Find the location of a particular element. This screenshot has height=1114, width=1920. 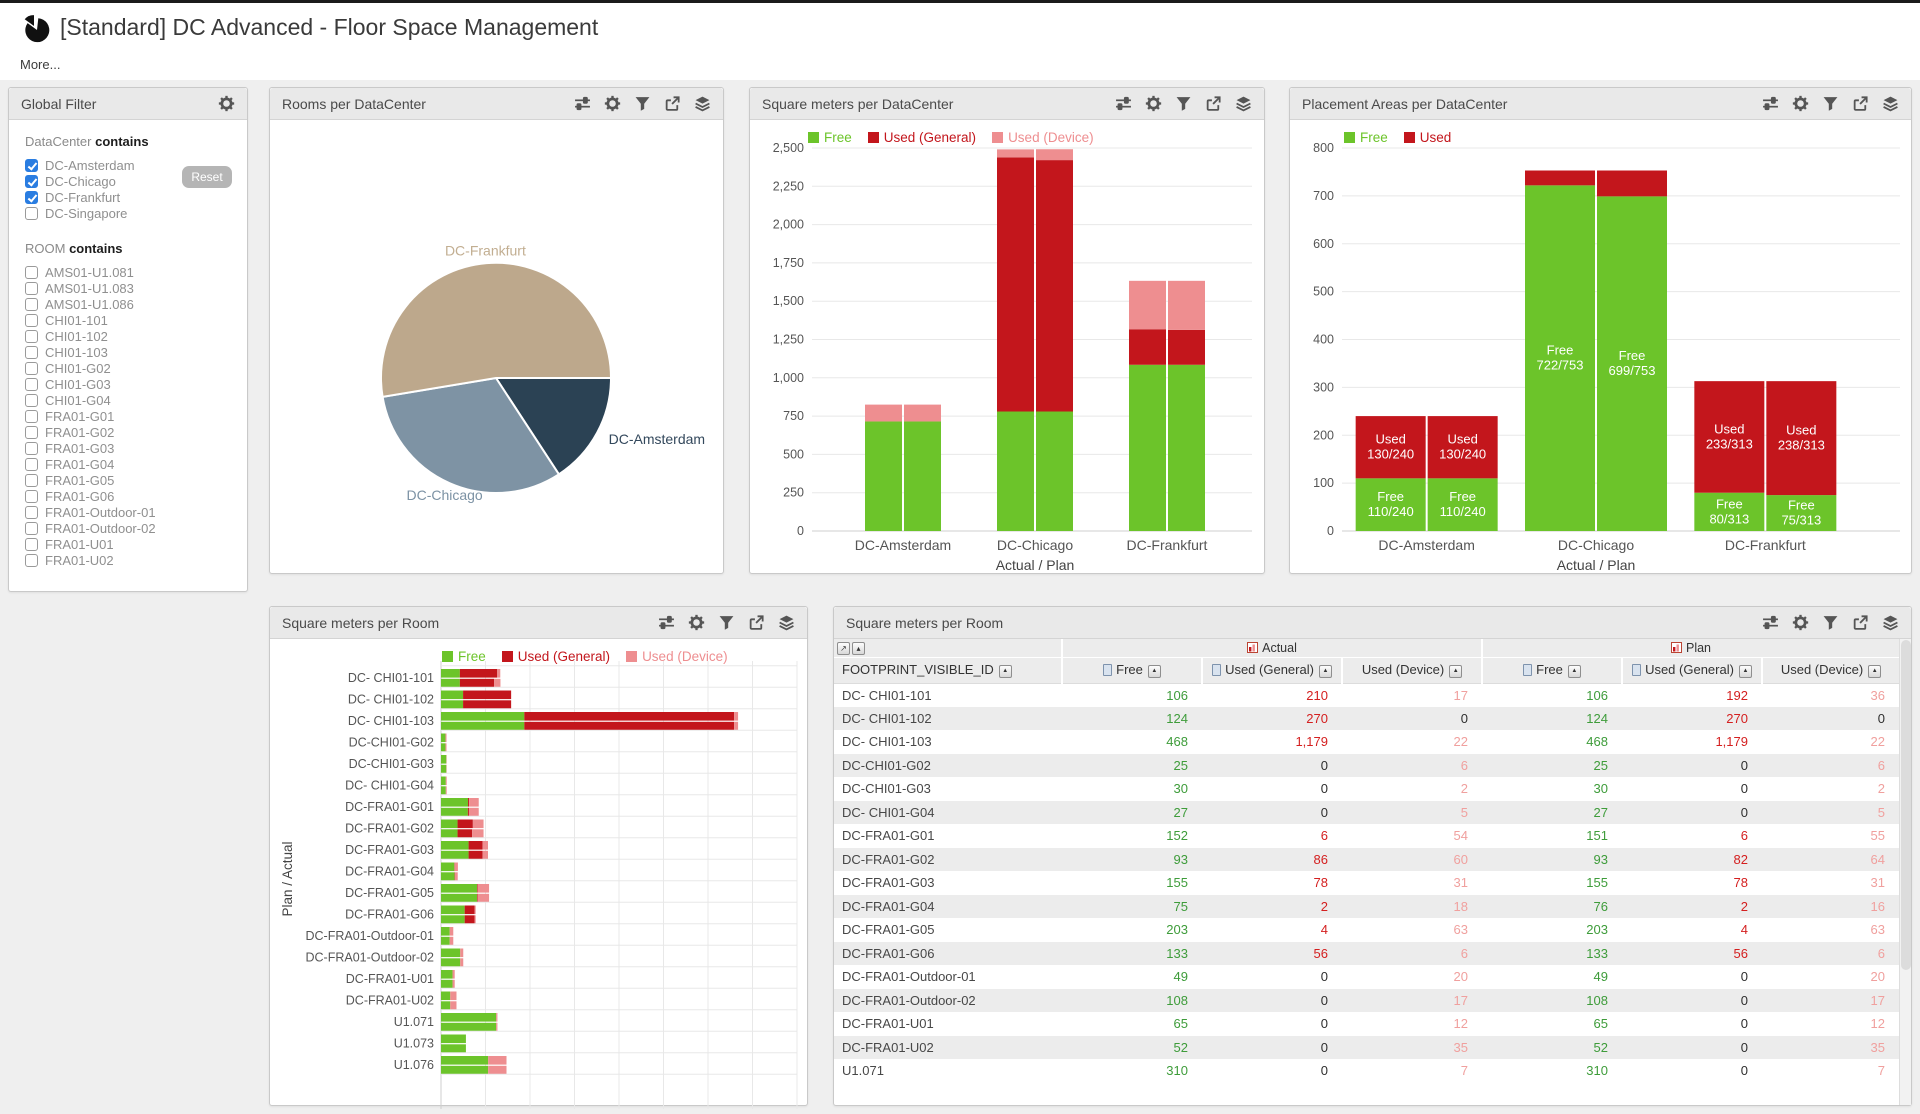

bar-U1.076-actual-Free is located at coordinates (464, 1060).